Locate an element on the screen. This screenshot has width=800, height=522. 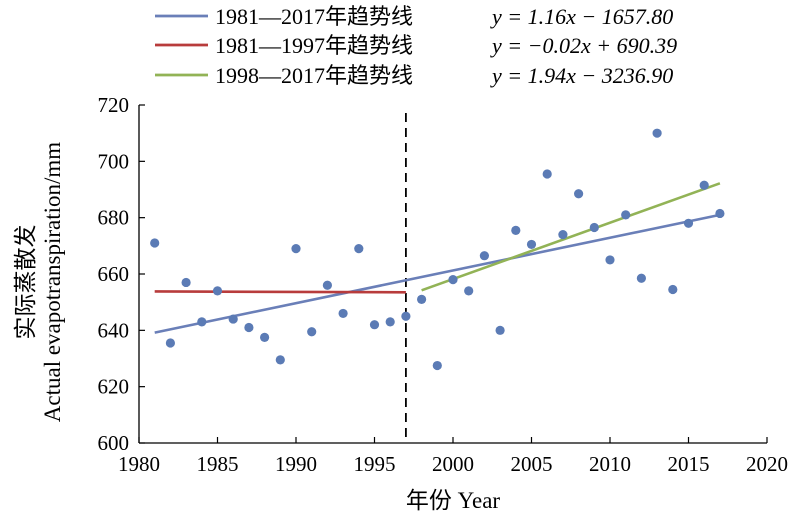
y-tick-label: 720 is located at coordinates (114, 105).